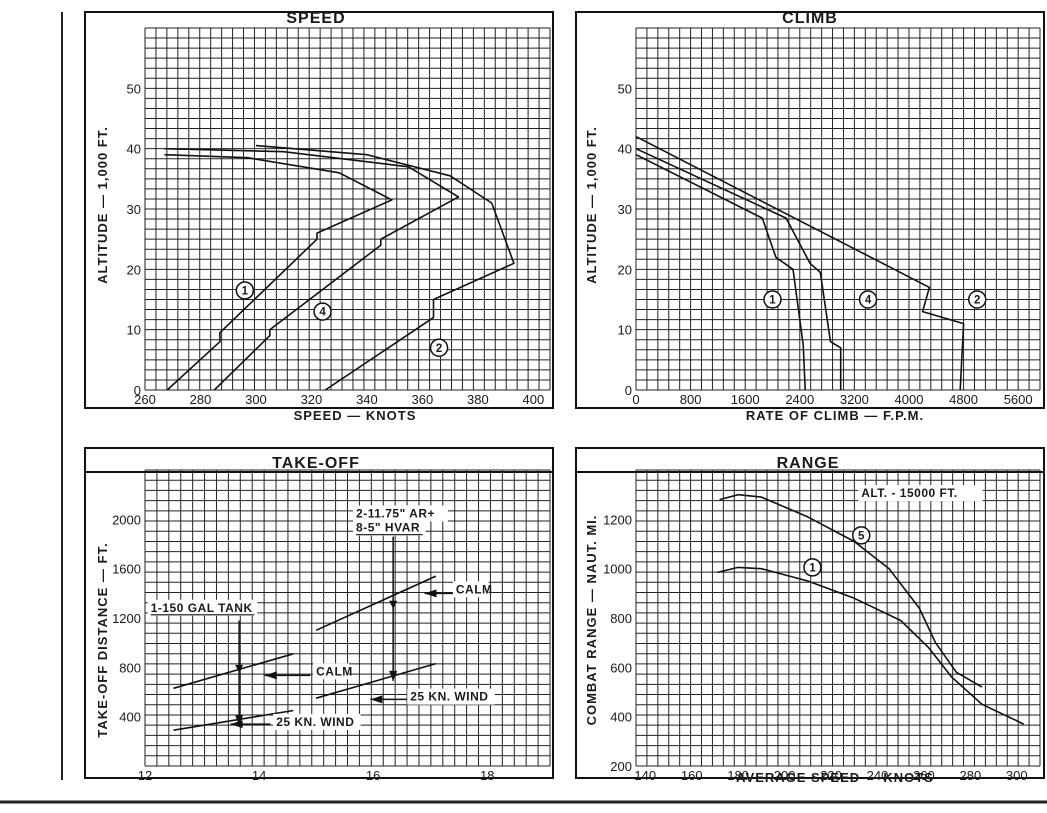 This screenshot has width=1047, height=813. I want to click on climb-x-tick-label: 800, so click(691, 399).